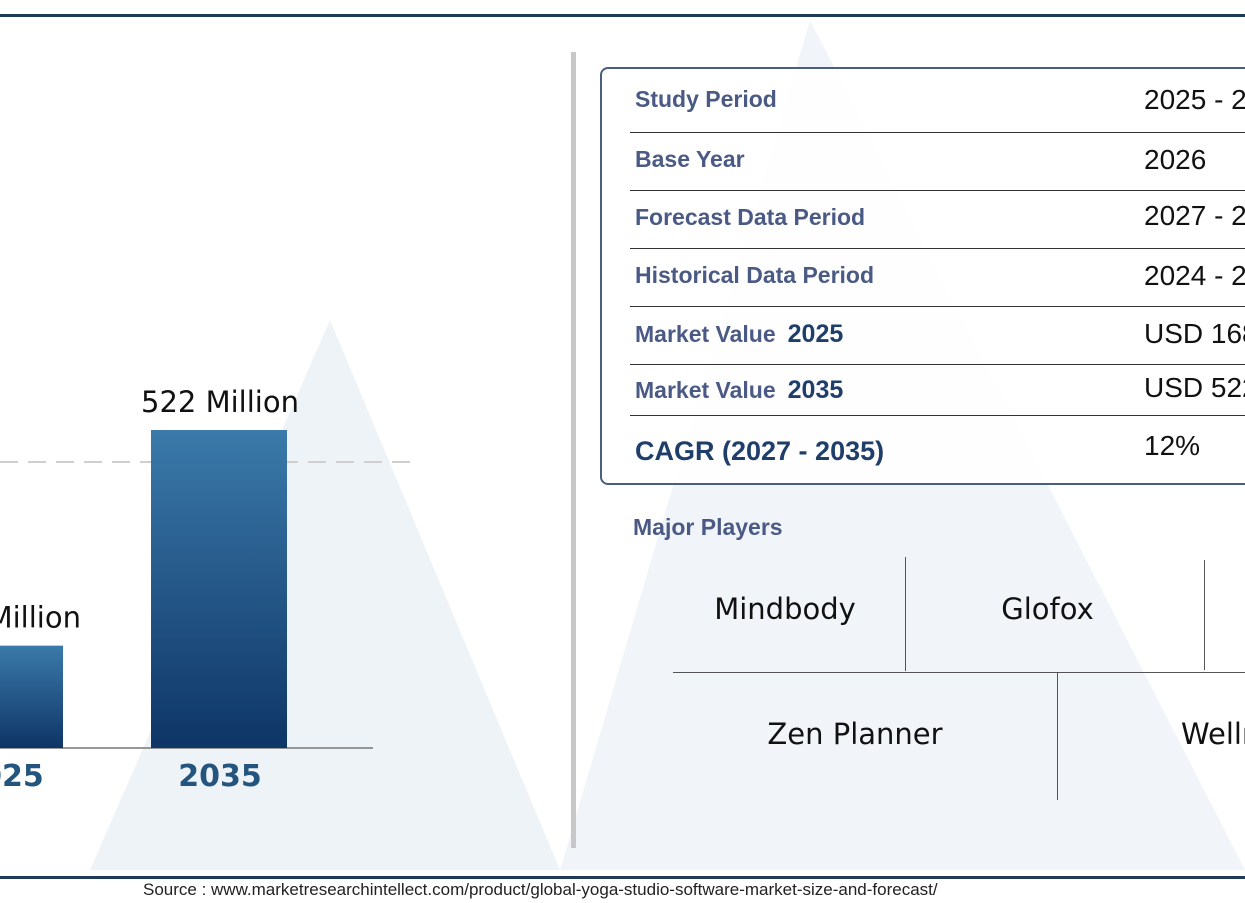 The height and width of the screenshot is (903, 1245). I want to click on bottom-rule, so click(622, 877).